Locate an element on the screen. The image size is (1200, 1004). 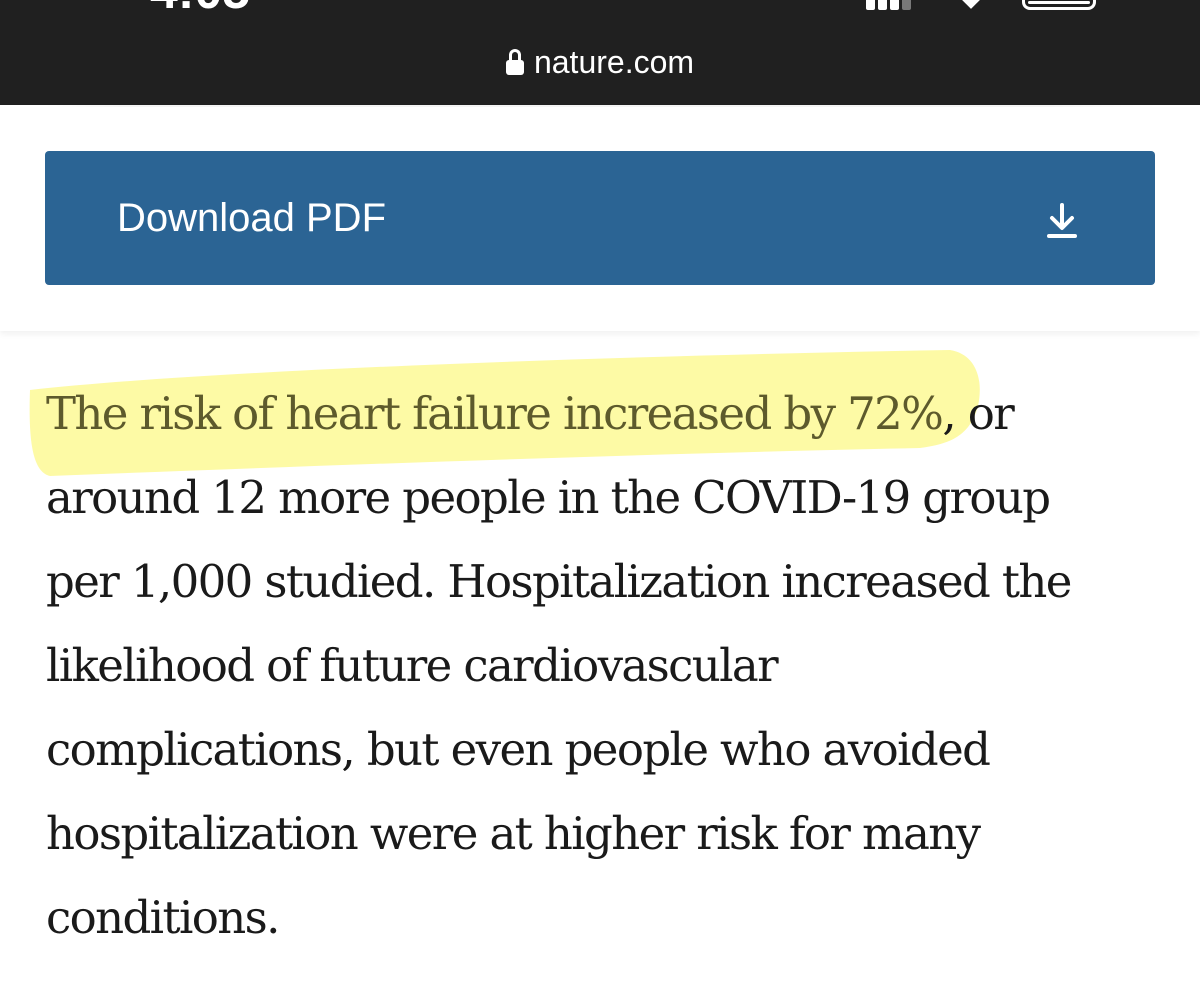
article-line-7: conditions. is located at coordinates (163, 917).